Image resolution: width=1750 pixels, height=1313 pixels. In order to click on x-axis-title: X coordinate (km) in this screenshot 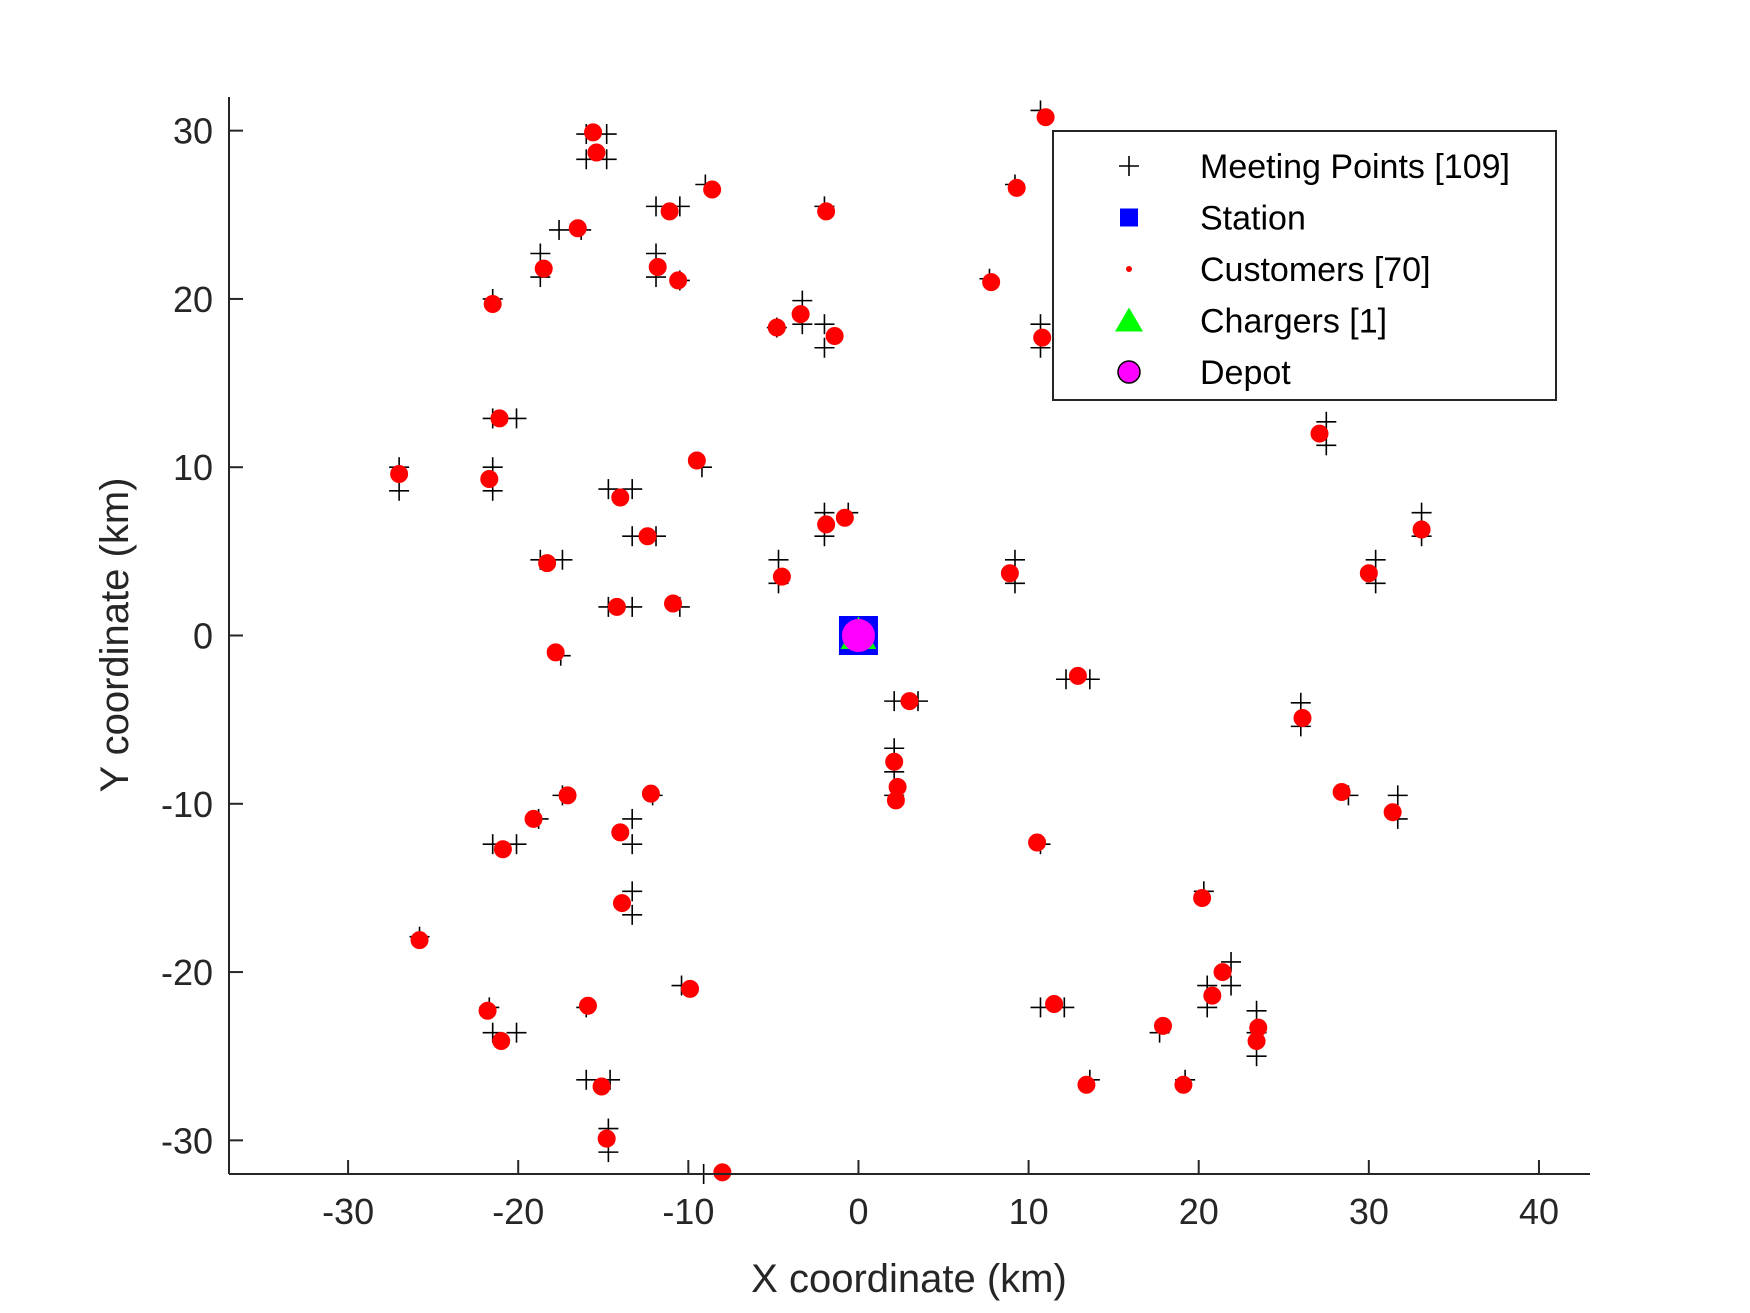, I will do `click(909, 1279)`.